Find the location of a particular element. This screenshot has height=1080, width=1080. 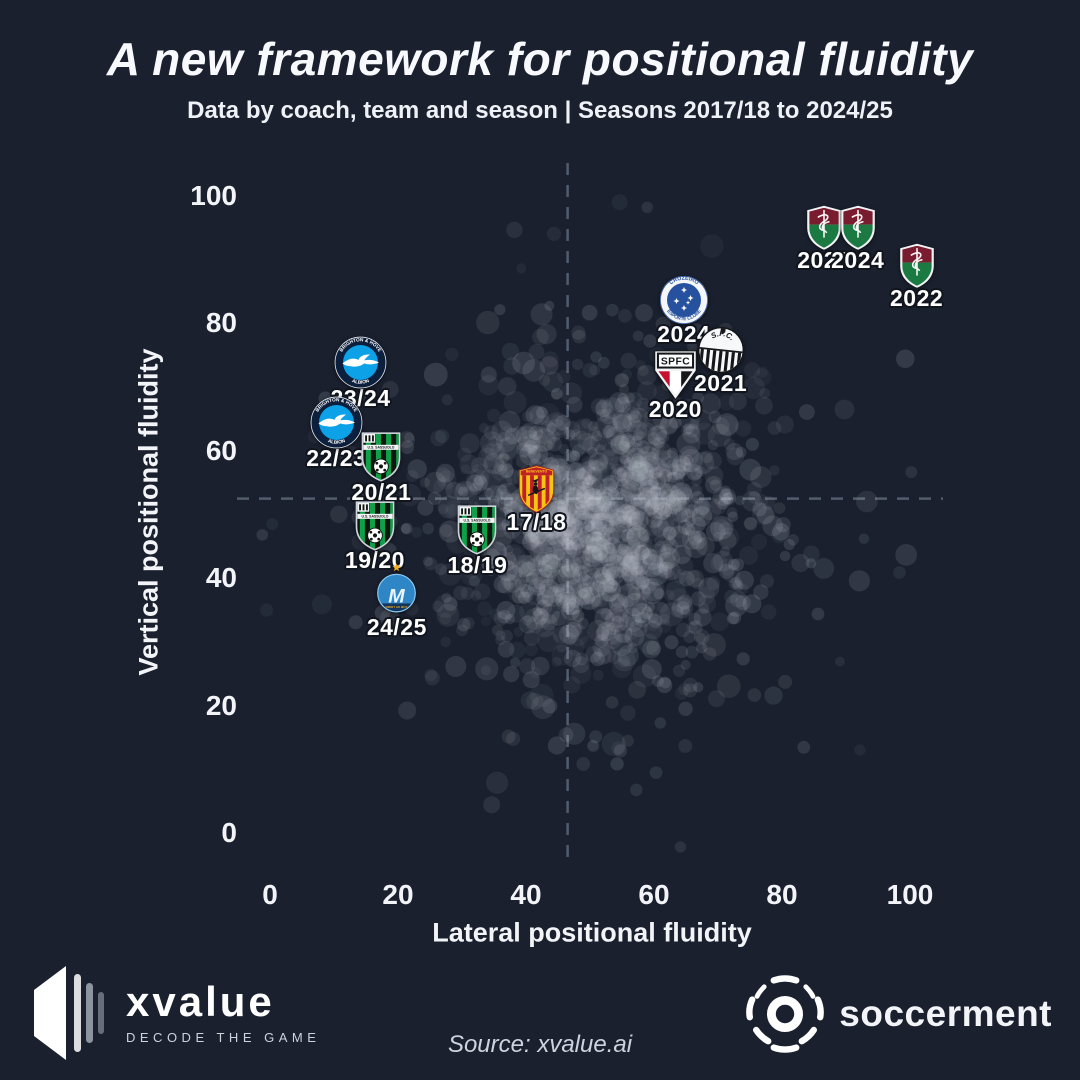

marker-season-label: 19/20 is located at coordinates (374, 560).